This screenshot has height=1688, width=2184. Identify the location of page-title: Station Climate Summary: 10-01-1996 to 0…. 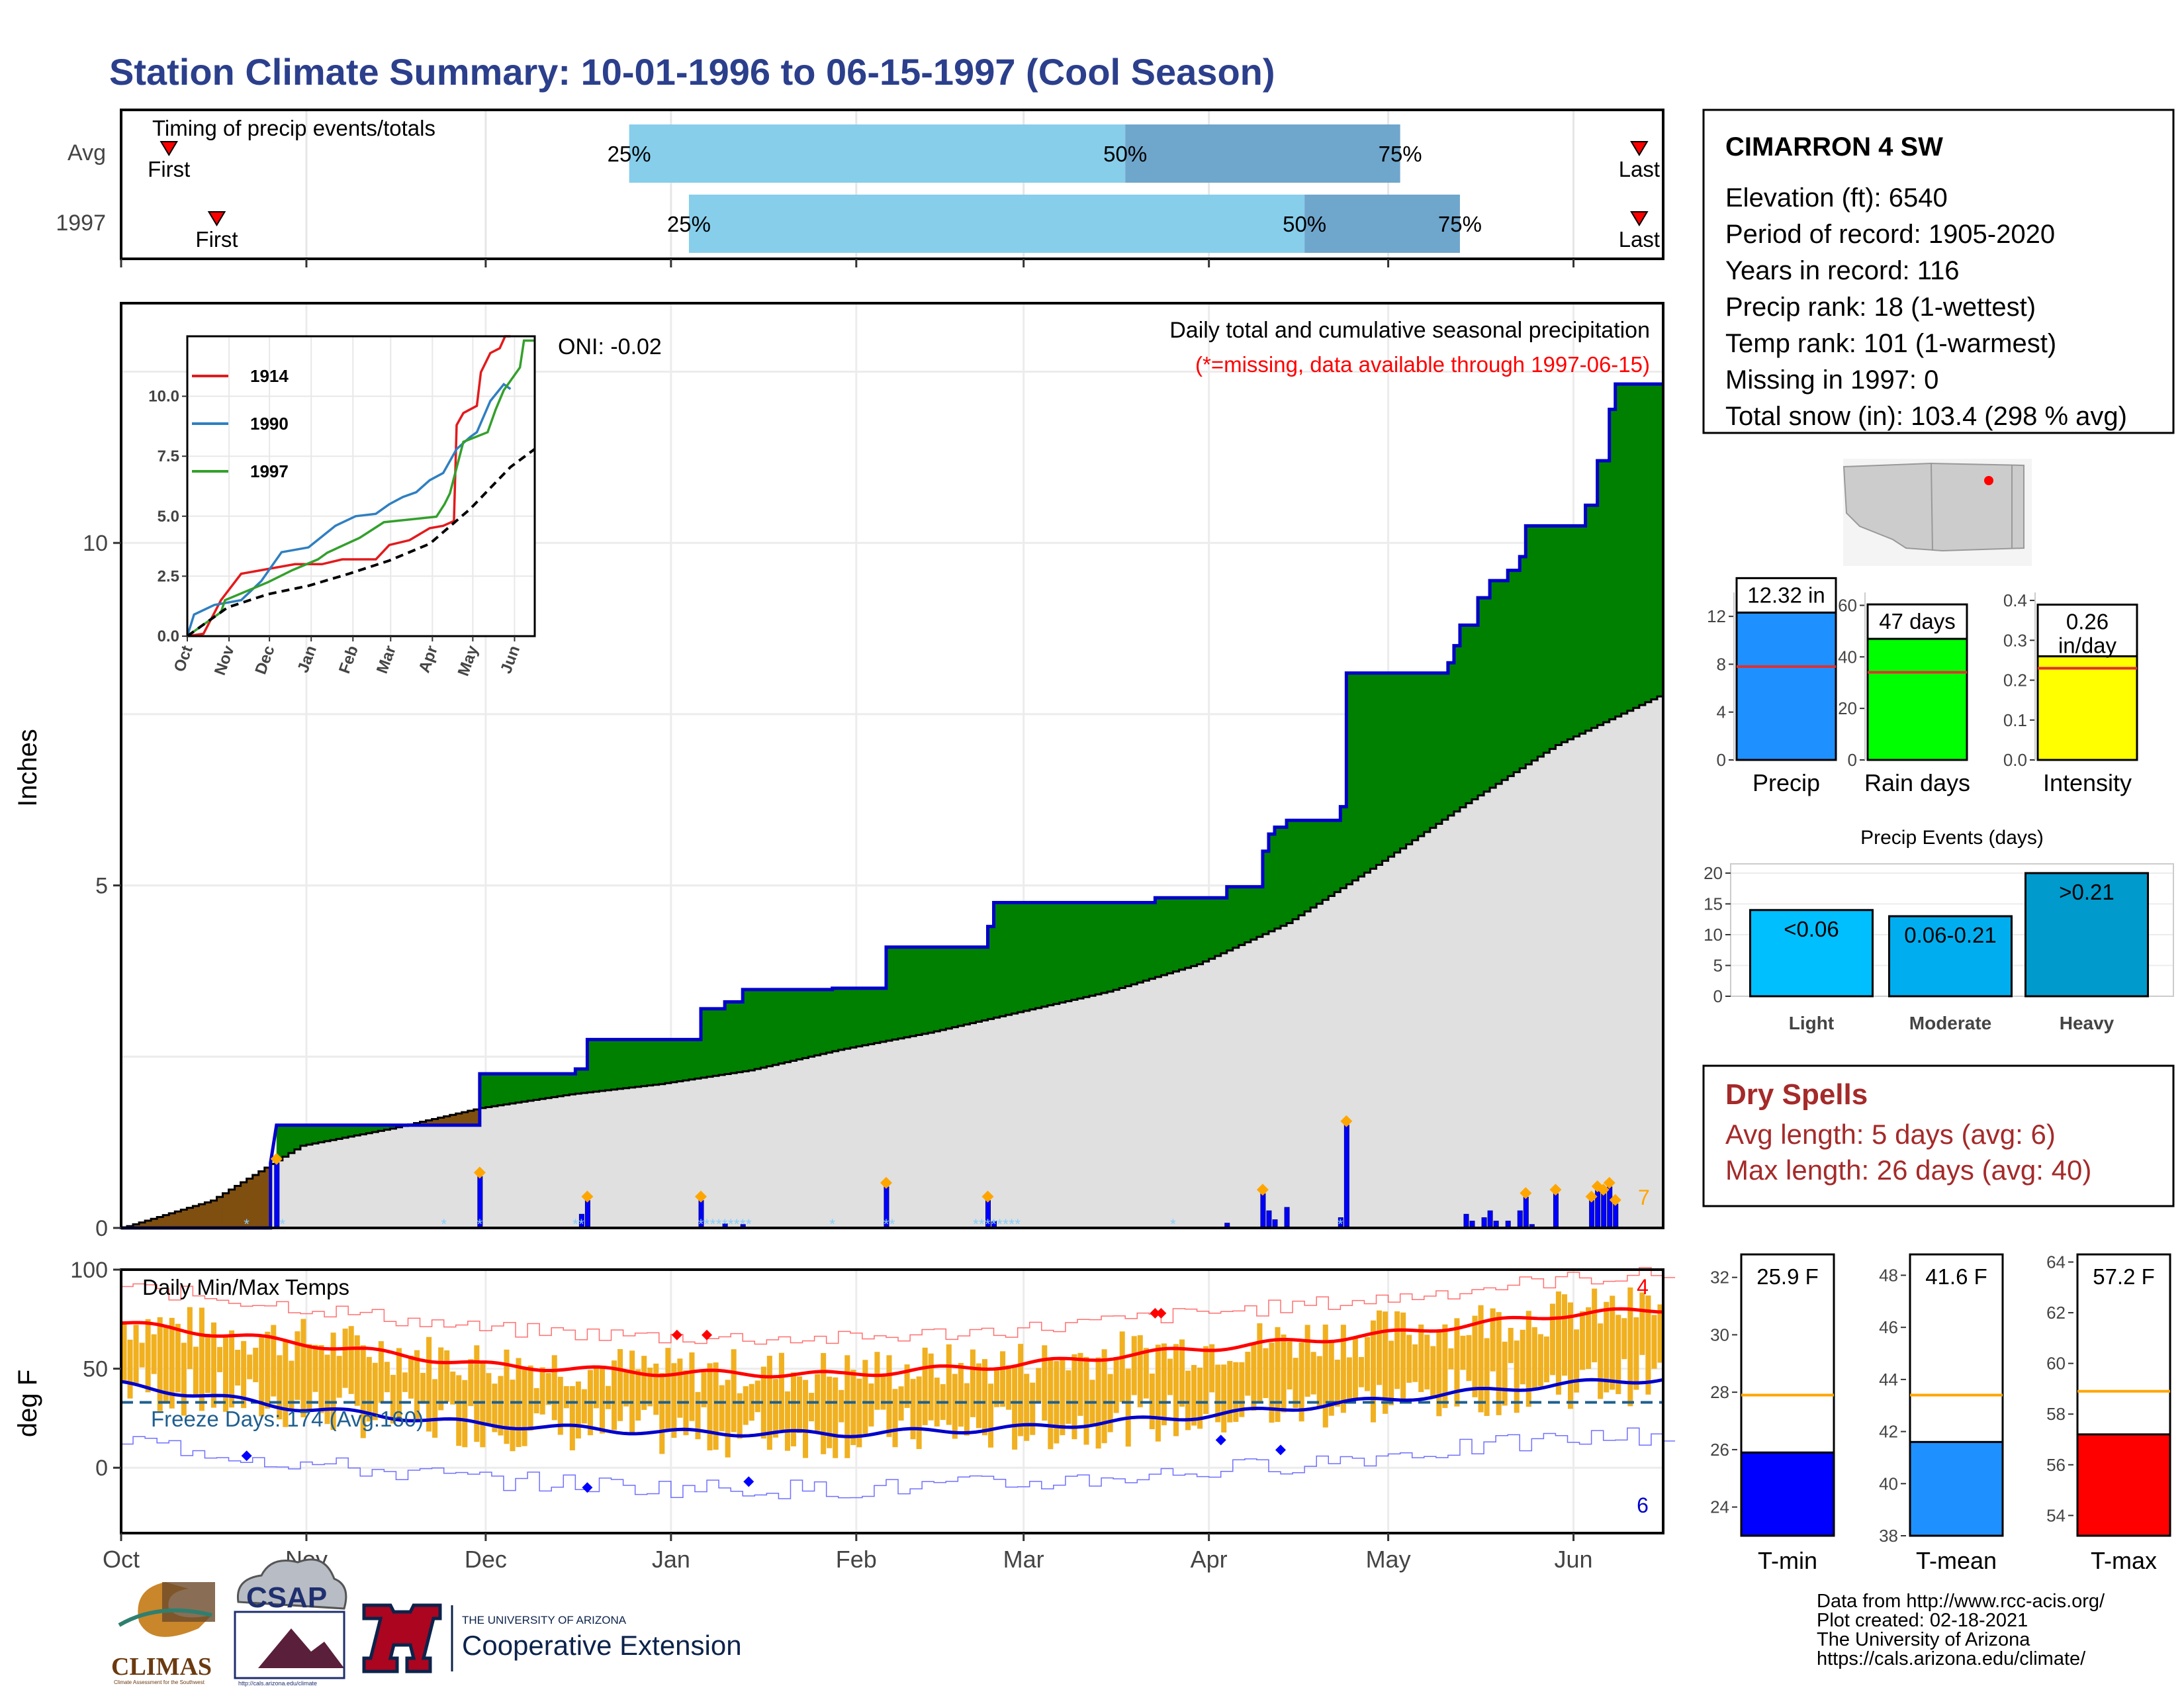
(692, 72).